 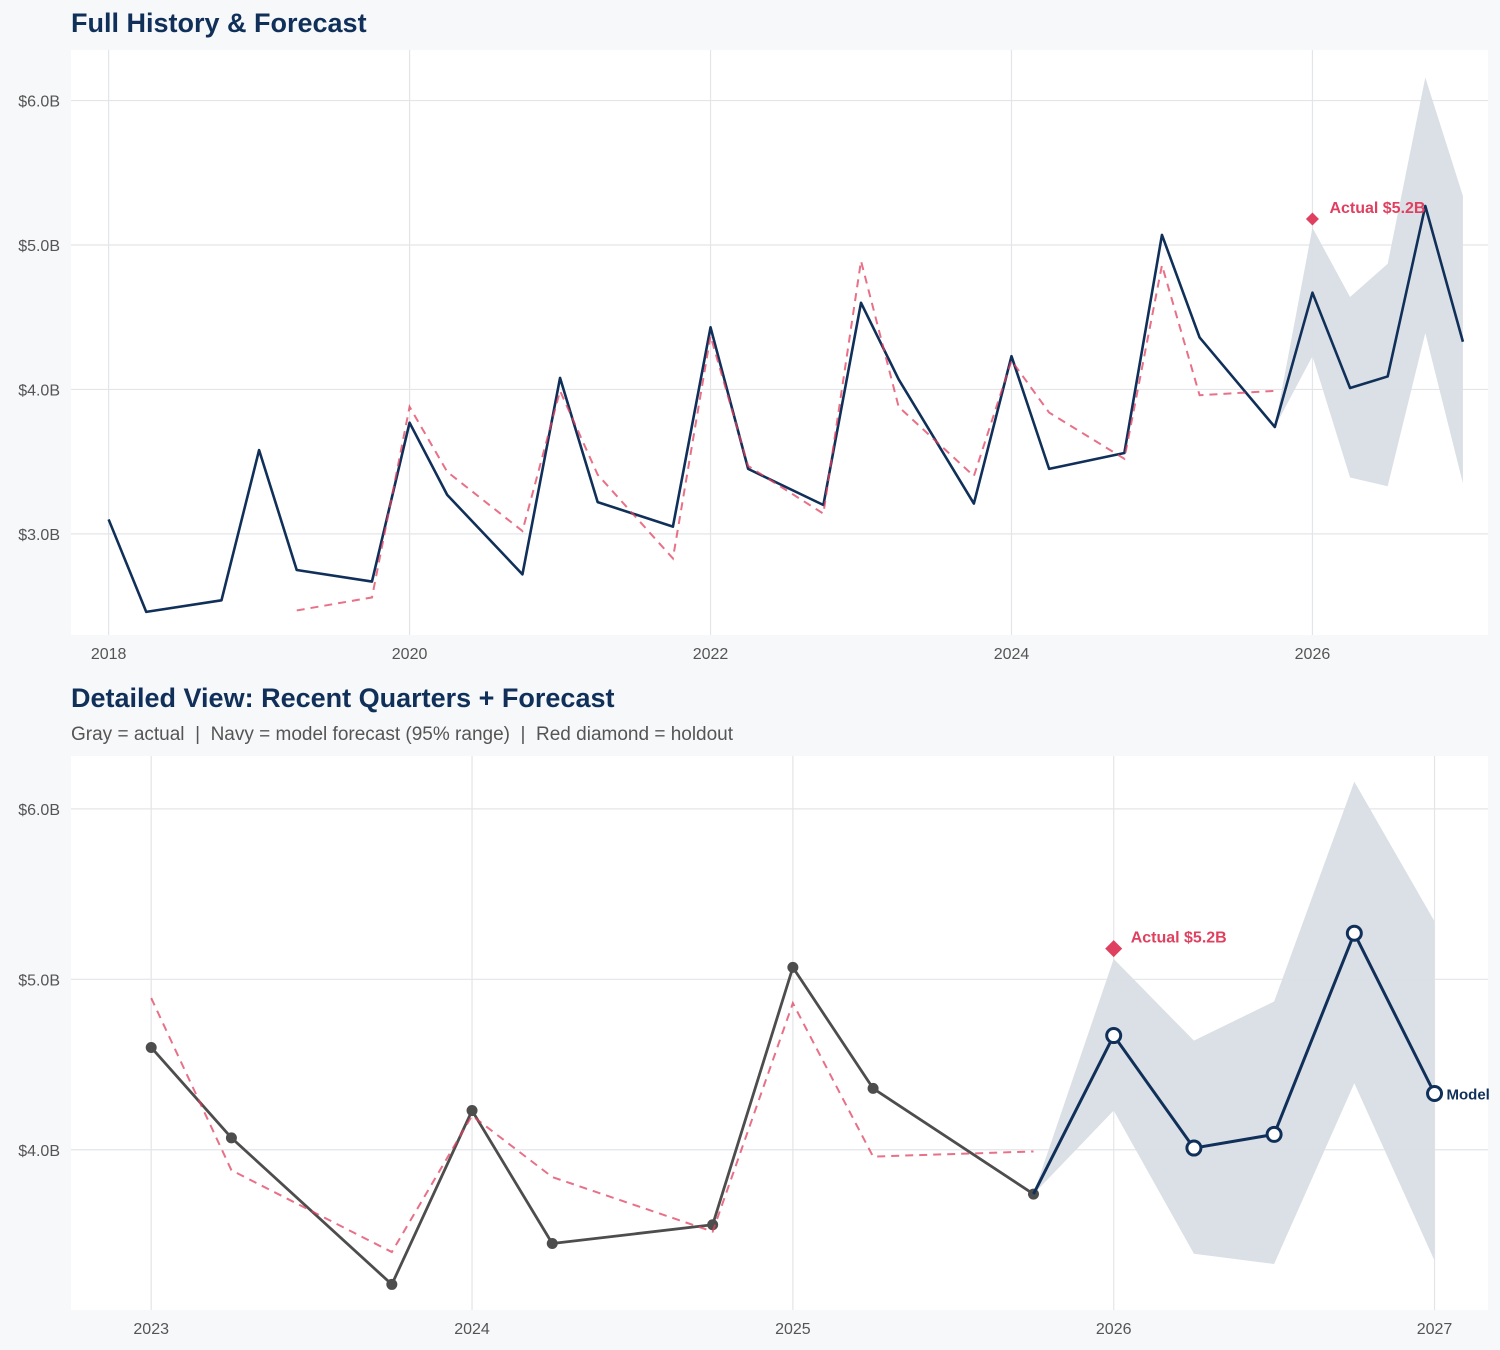 I want to click on x-tick-label: 2023, so click(x=151, y=1329).